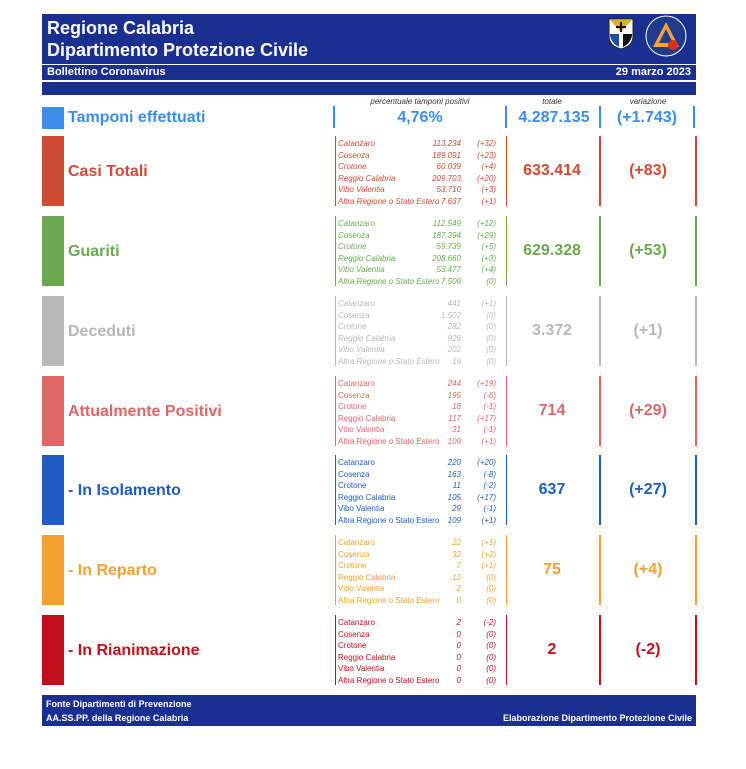  I want to click on province-value: 53.477, so click(448, 269).